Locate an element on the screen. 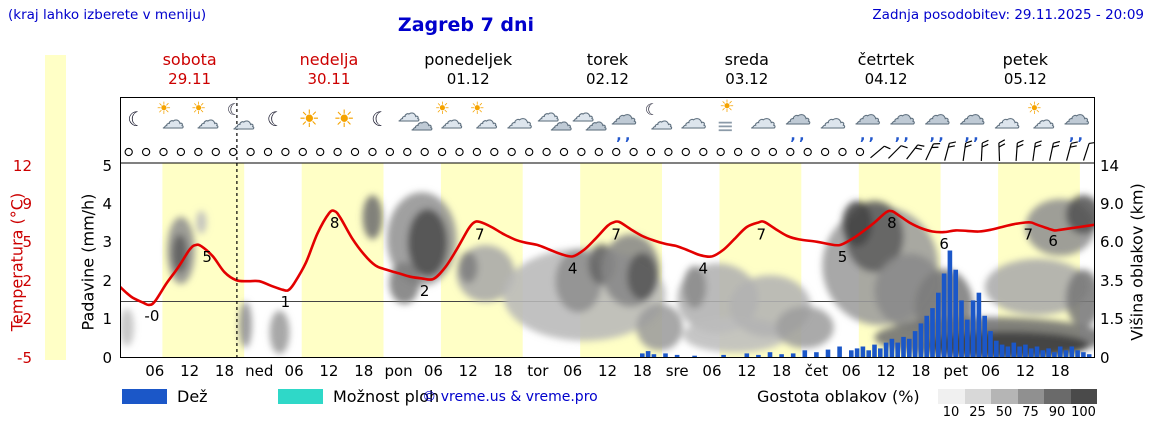  day-date-sobota: 29.11 is located at coordinates (190, 79).